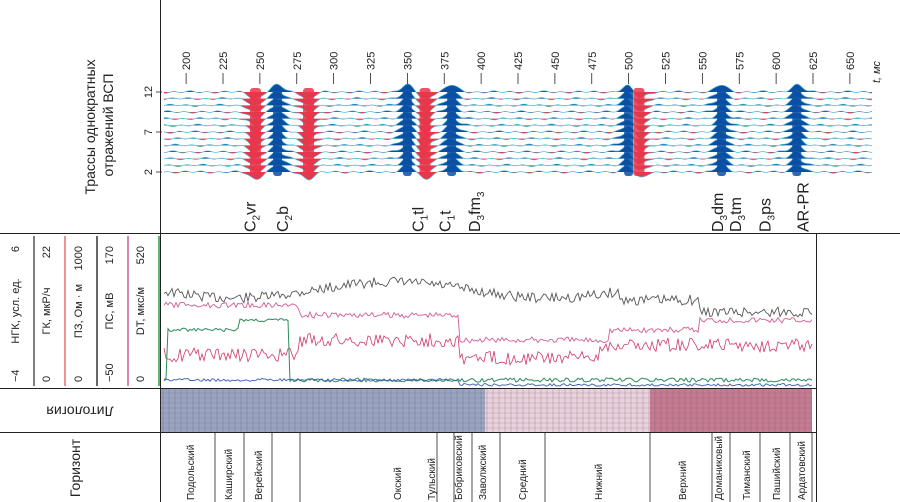 Image resolution: width=900 pixels, height=502 pixels. I want to click on time-tick-label: 350, so click(408, 61).